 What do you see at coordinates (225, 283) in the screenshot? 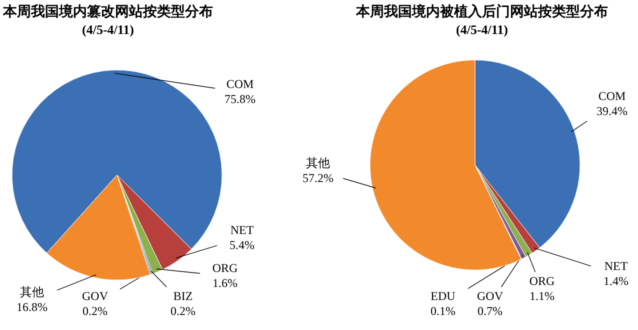
I see `data-label: 1.6%` at bounding box center [225, 283].